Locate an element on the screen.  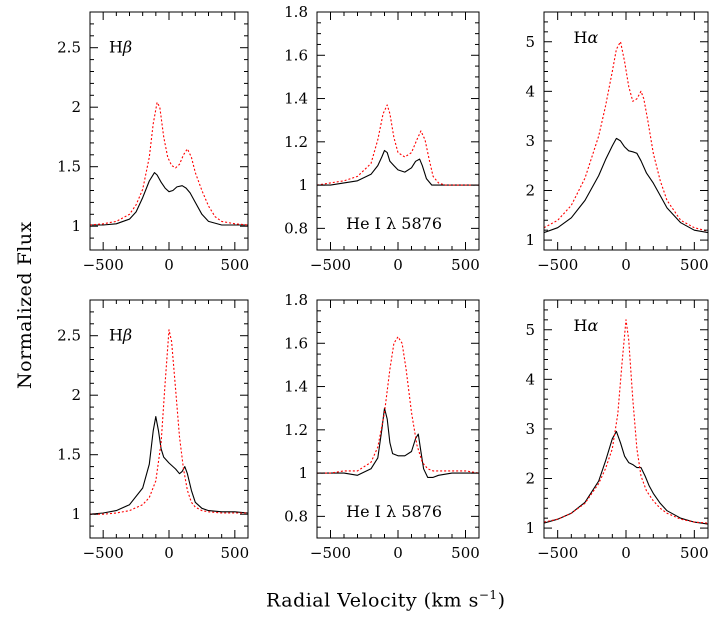
panel-top-right: −500 0 500 1 2 3 4 5 Hα is located at coordinates (617, 142).